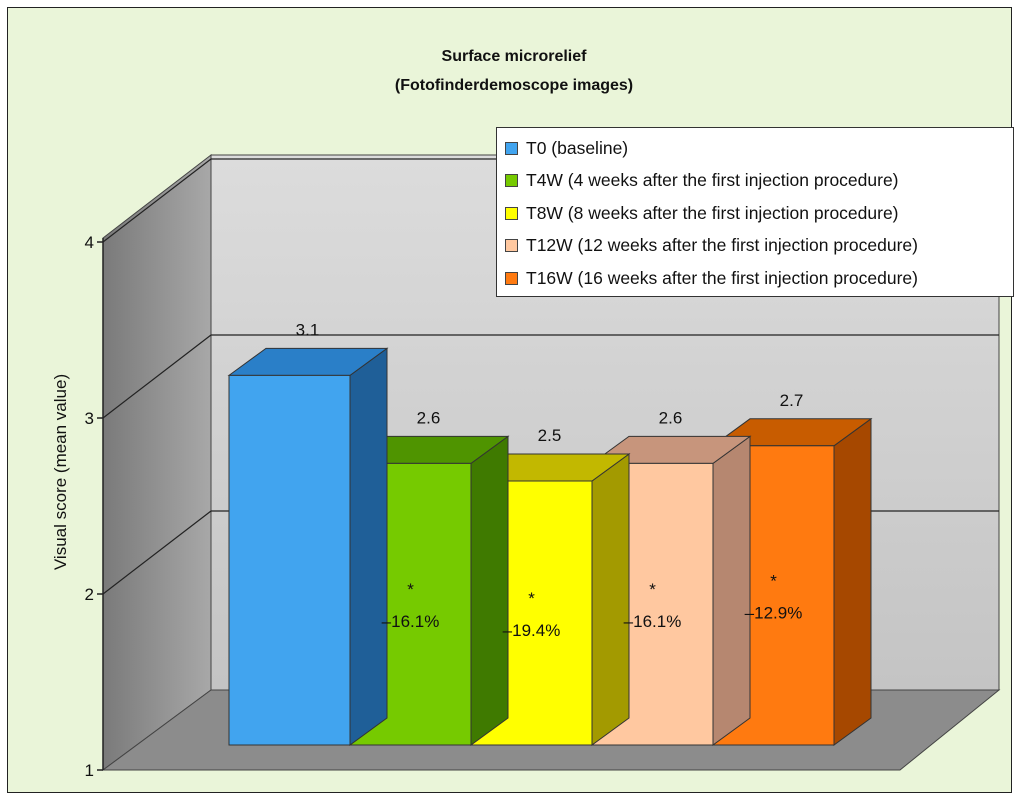 The image size is (1019, 800). Describe the element at coordinates (550, 435) in the screenshot. I see `value-label: 2.5` at that location.